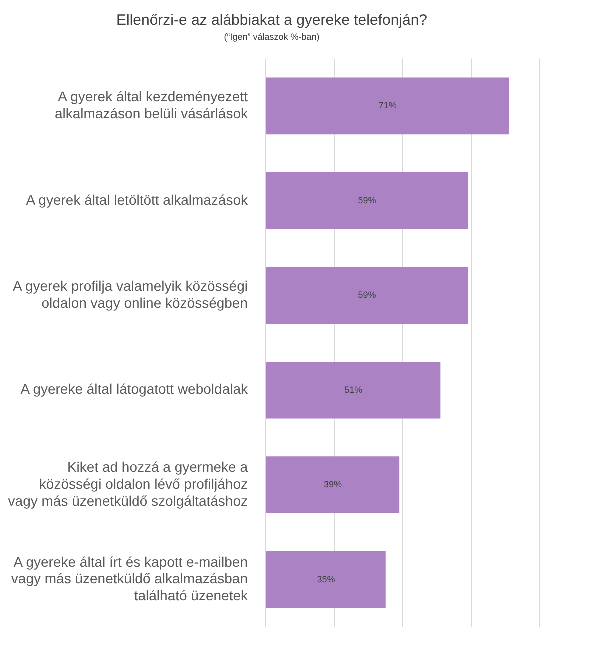  Describe the element at coordinates (272, 21) in the screenshot. I see `chart-title: Ellenőrzi-e az alábbiakat a gyereke telefonján?` at that location.